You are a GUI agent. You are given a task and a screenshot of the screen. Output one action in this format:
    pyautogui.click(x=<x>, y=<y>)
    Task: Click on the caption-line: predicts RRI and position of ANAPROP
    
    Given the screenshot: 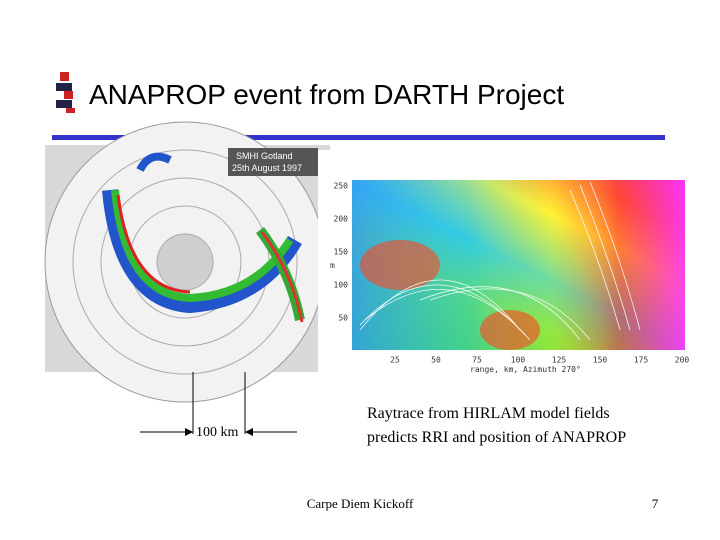 What is the action you would take?
    pyautogui.click(x=496, y=437)
    